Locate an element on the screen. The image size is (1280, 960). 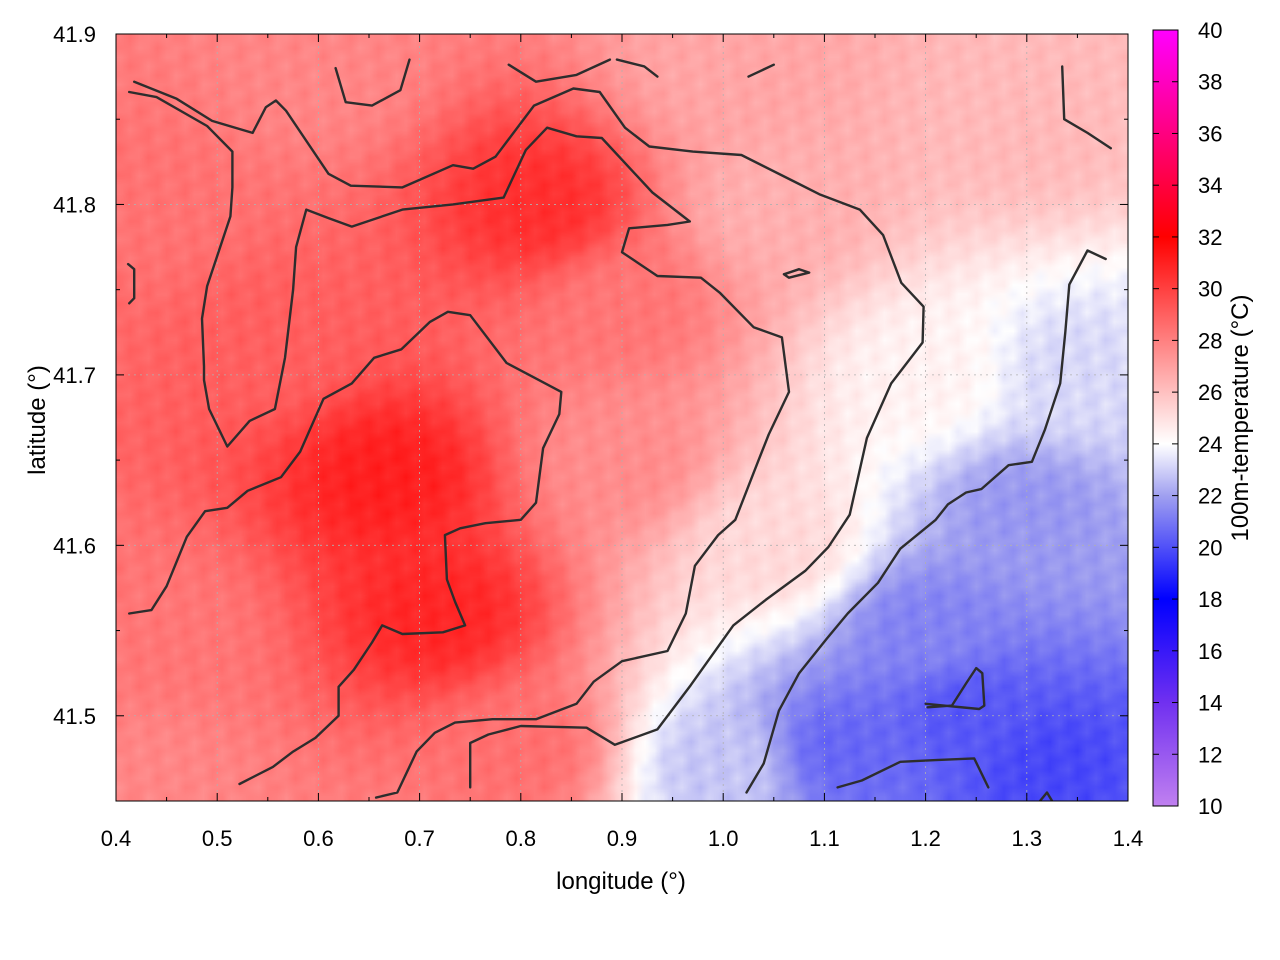
colorbar-frame is located at coordinates (1165, 418).